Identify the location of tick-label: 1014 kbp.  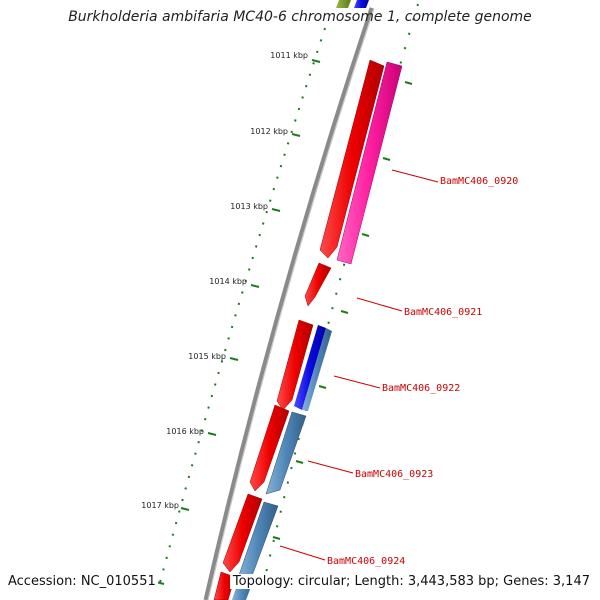
(228, 281).